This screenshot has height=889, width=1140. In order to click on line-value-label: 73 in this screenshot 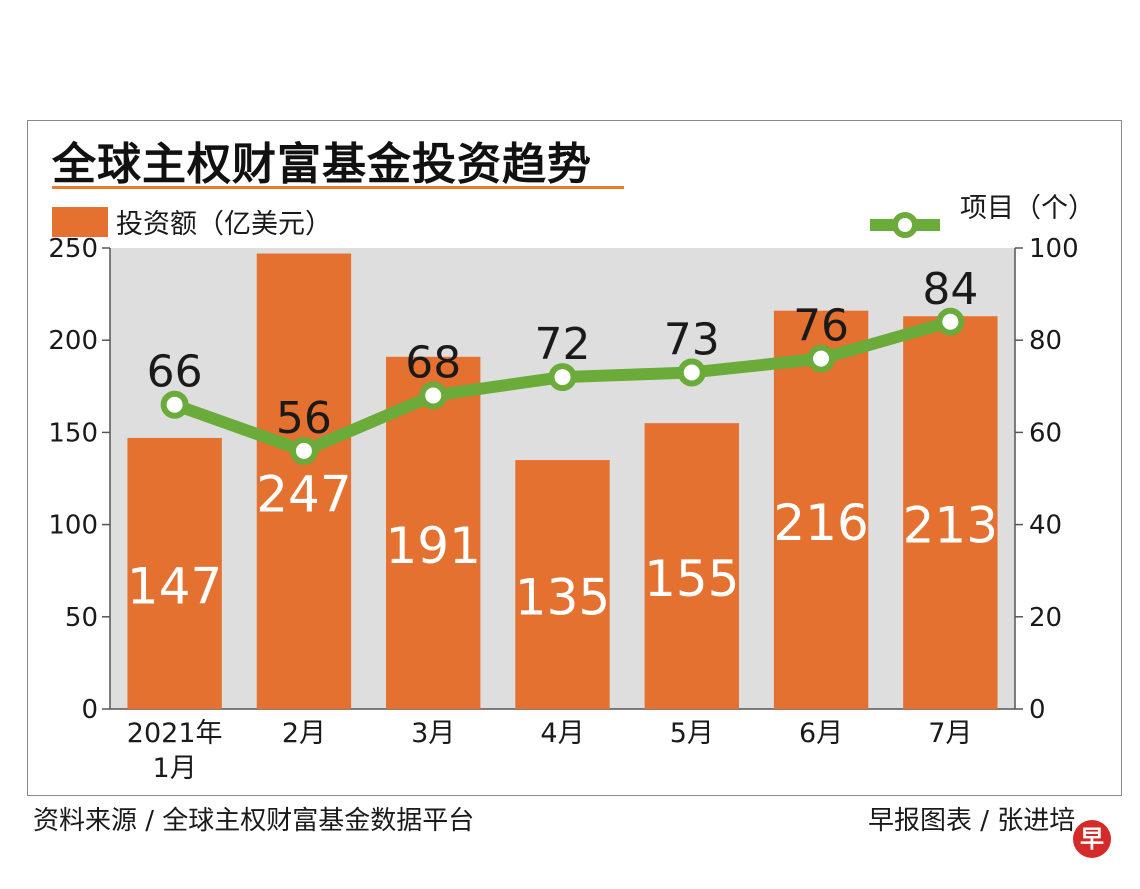, I will do `click(692, 339)`.